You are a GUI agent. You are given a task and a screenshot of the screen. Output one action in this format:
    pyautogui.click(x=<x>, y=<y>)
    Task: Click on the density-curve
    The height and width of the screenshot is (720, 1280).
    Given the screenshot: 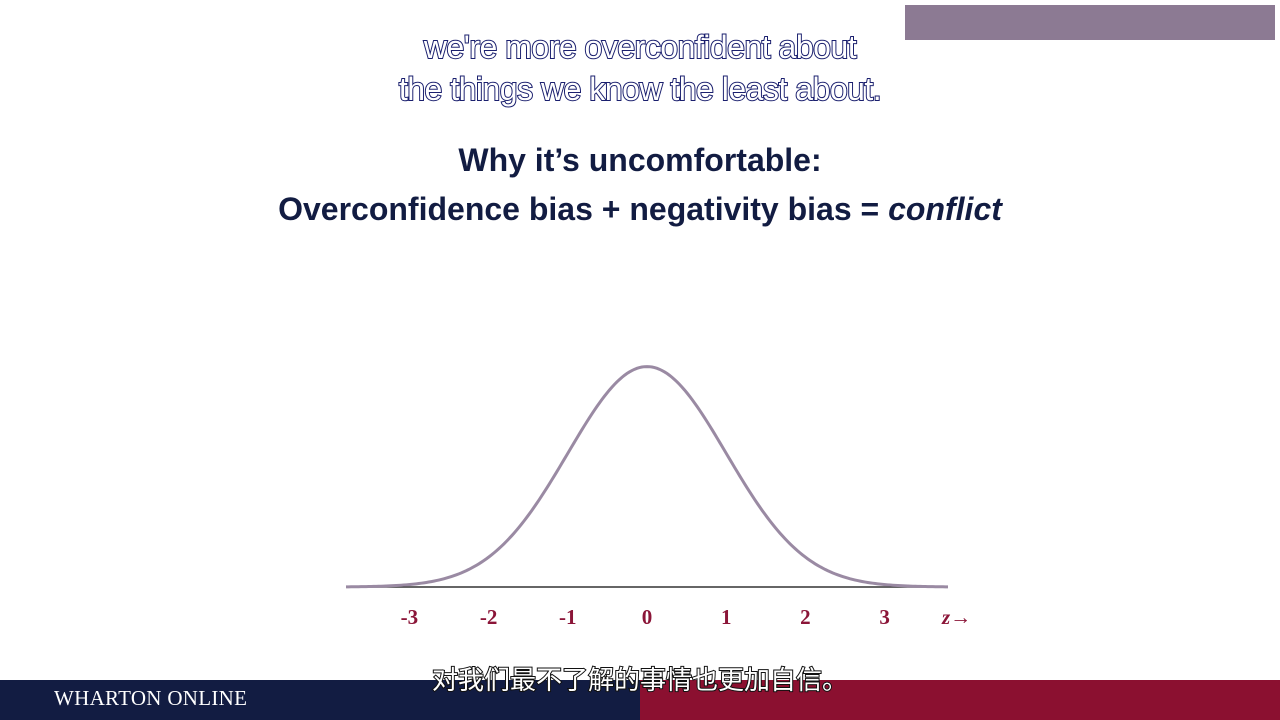 What is the action you would take?
    pyautogui.click(x=647, y=477)
    